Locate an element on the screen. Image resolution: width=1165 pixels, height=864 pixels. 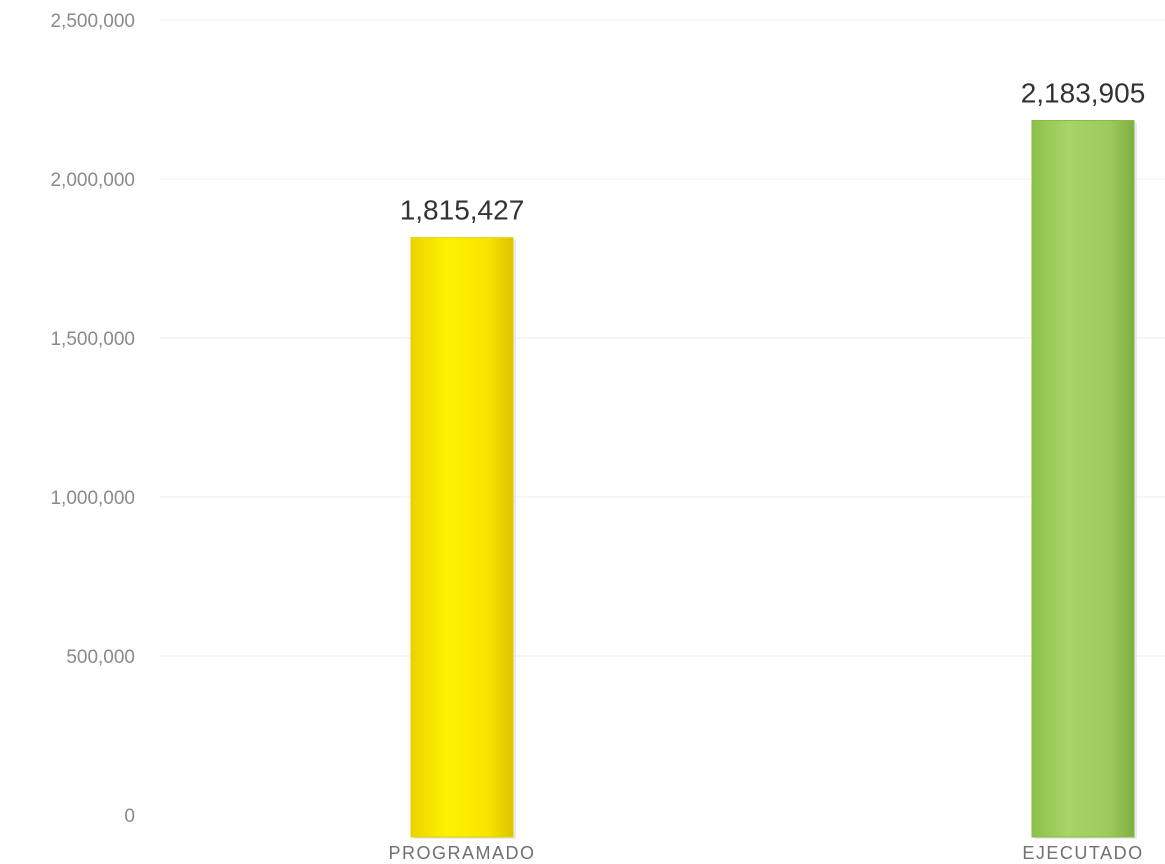
y-tick-label: 2,500,000 is located at coordinates (92, 21).